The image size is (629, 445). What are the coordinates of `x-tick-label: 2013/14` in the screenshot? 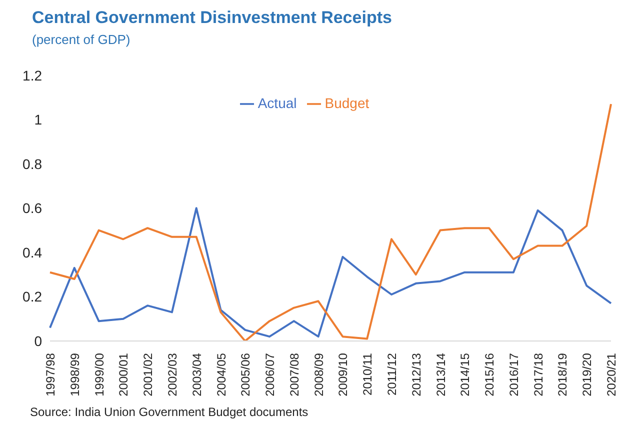 It's located at (441, 374).